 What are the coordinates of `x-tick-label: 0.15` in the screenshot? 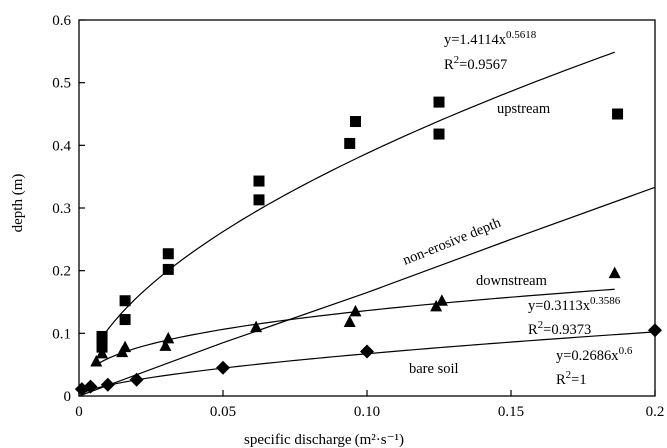 It's located at (511, 412).